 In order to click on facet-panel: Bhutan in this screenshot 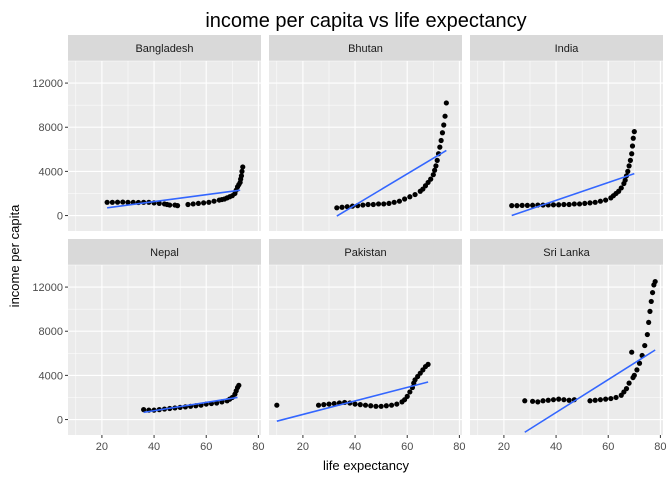, I will do `click(365, 133)`.